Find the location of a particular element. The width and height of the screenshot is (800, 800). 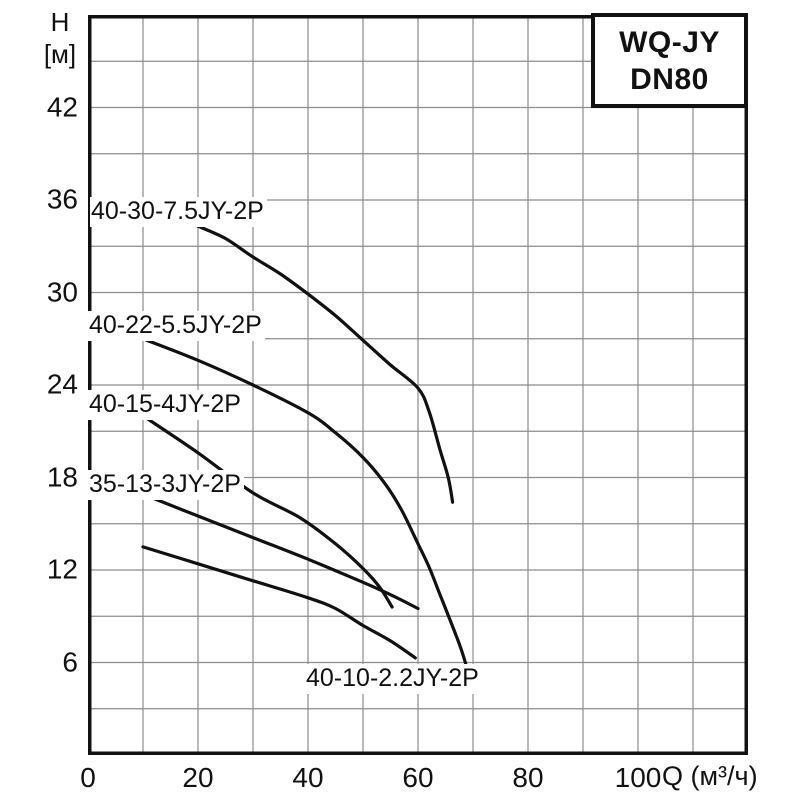

curve-label-35-13-3JY-2P: 35-13-3JY-2P is located at coordinates (166, 485).